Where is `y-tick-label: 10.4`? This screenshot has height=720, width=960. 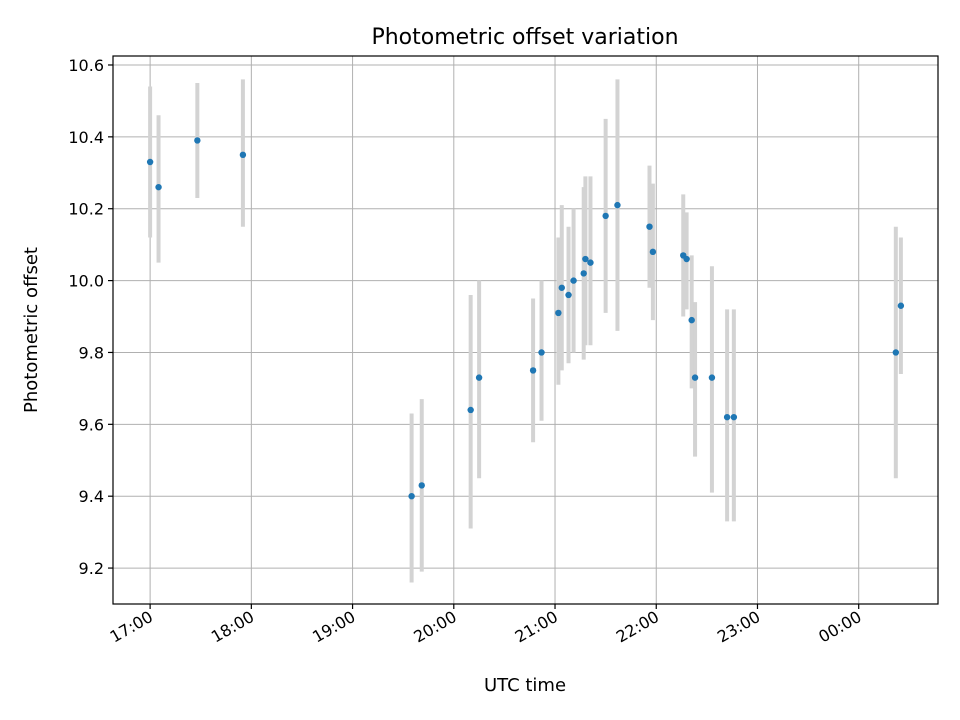 y-tick-label: 10.4 is located at coordinates (86, 137).